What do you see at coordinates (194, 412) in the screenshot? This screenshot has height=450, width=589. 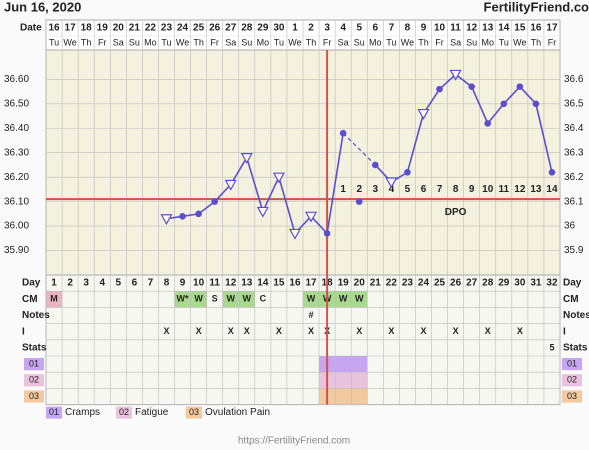 I see `legend-code: 03` at bounding box center [194, 412].